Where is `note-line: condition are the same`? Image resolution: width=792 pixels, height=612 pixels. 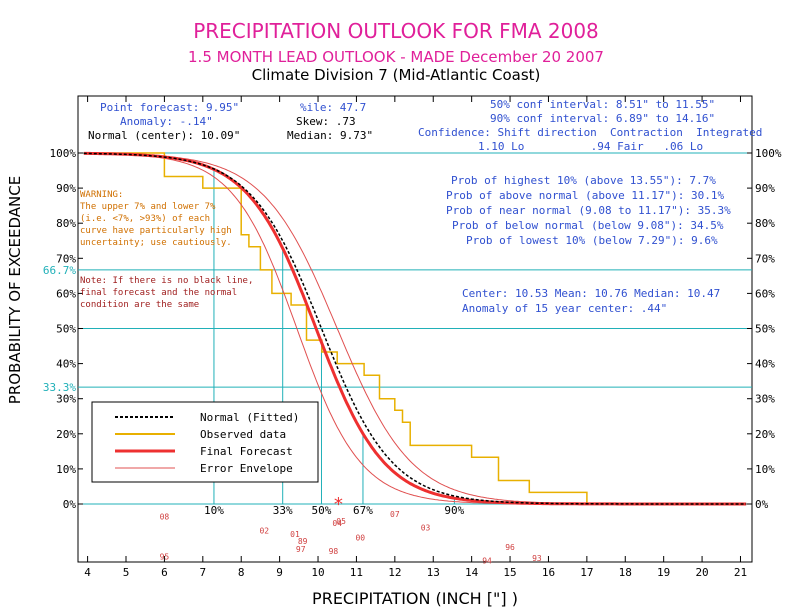
note-line: condition are the same is located at coordinates (139, 305).